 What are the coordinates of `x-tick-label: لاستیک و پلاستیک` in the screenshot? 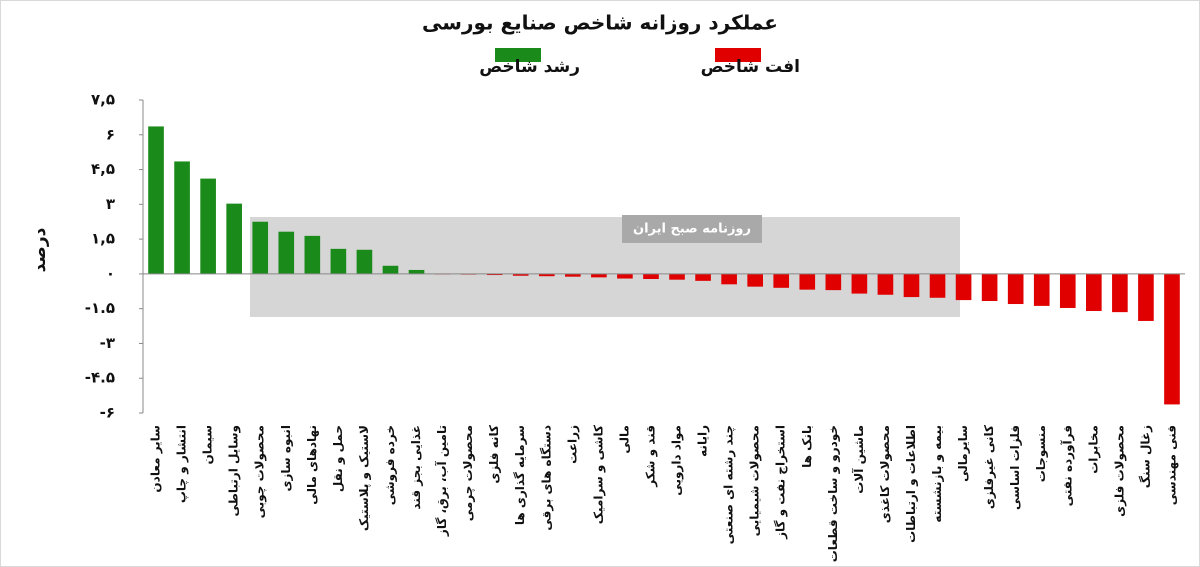 It's located at (364, 478).